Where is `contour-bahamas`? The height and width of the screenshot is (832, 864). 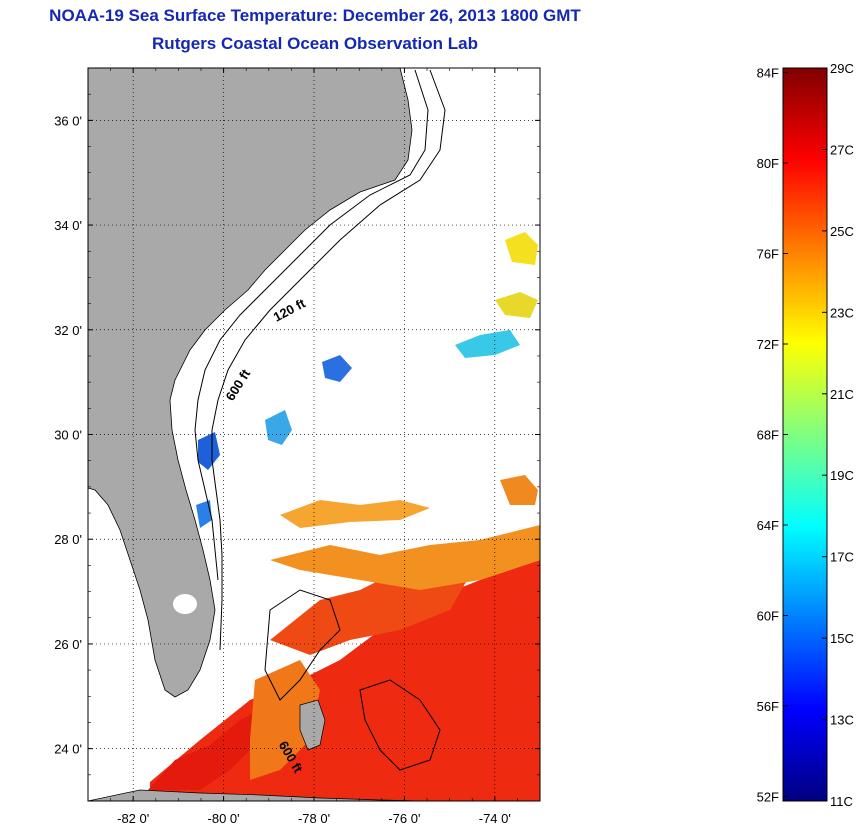
contour-bahamas is located at coordinates (302, 645).